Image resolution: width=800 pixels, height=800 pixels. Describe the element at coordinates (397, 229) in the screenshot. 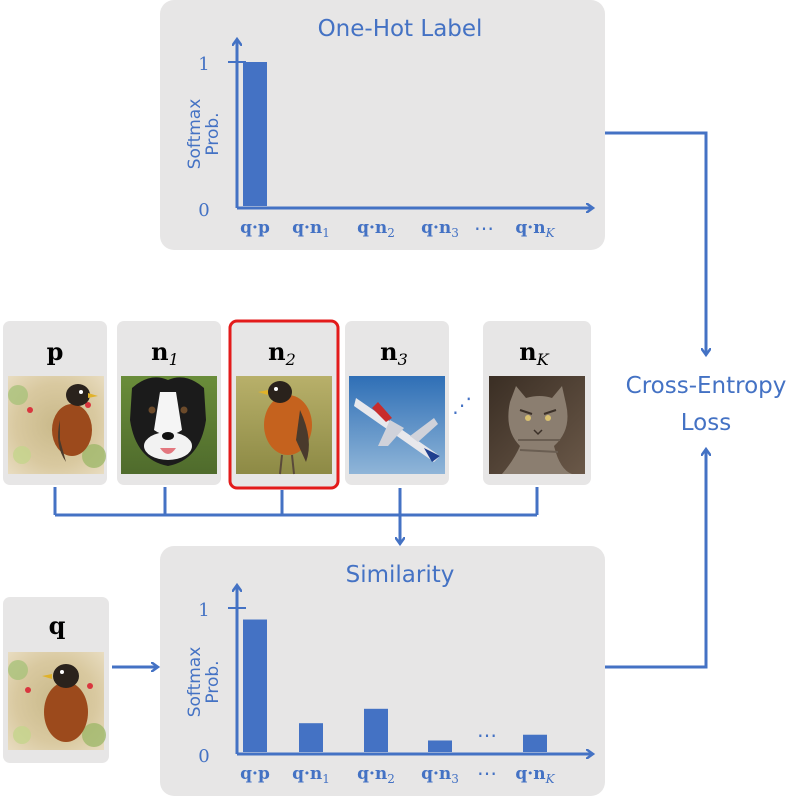

I see `one-hot-xticks: q·p q·n1 q·n2 q·n3 q·nK` at that location.